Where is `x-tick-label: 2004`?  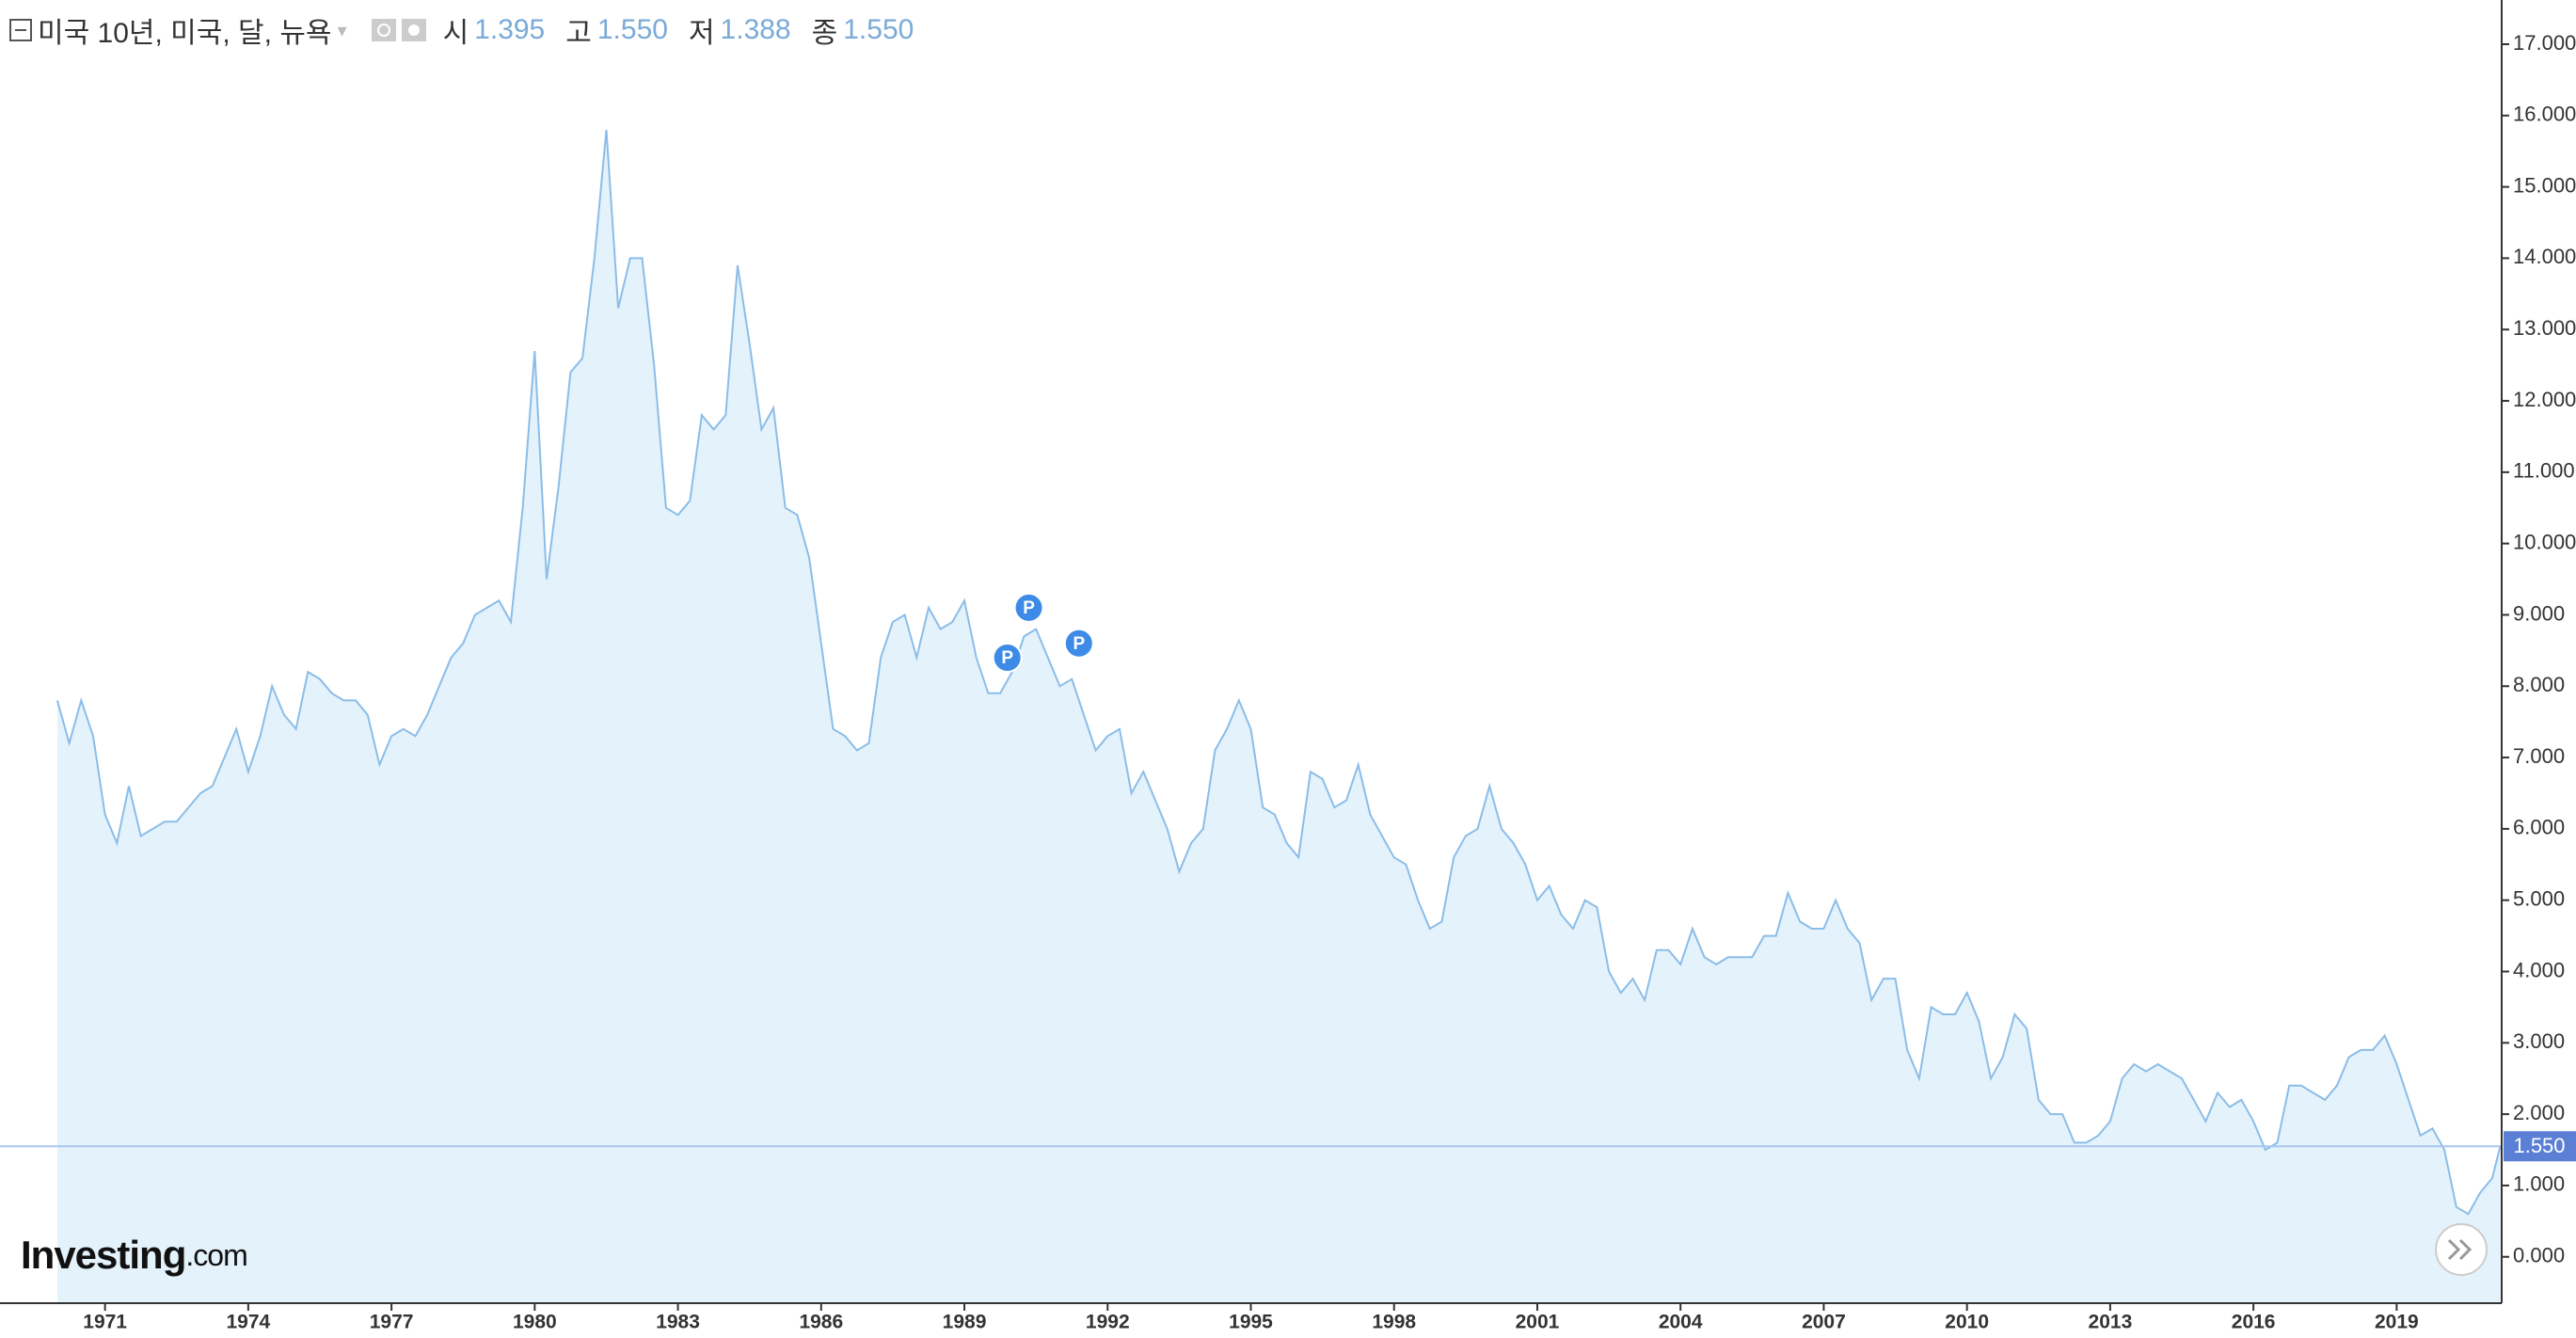
x-tick-label: 2004 is located at coordinates (1681, 1322).